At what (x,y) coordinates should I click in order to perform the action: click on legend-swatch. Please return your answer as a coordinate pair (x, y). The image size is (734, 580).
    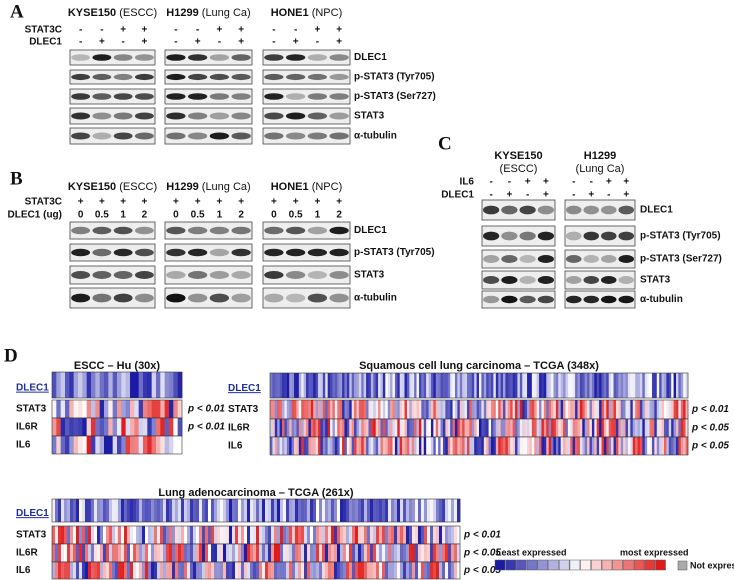
    Looking at the image, I should click on (628, 565).